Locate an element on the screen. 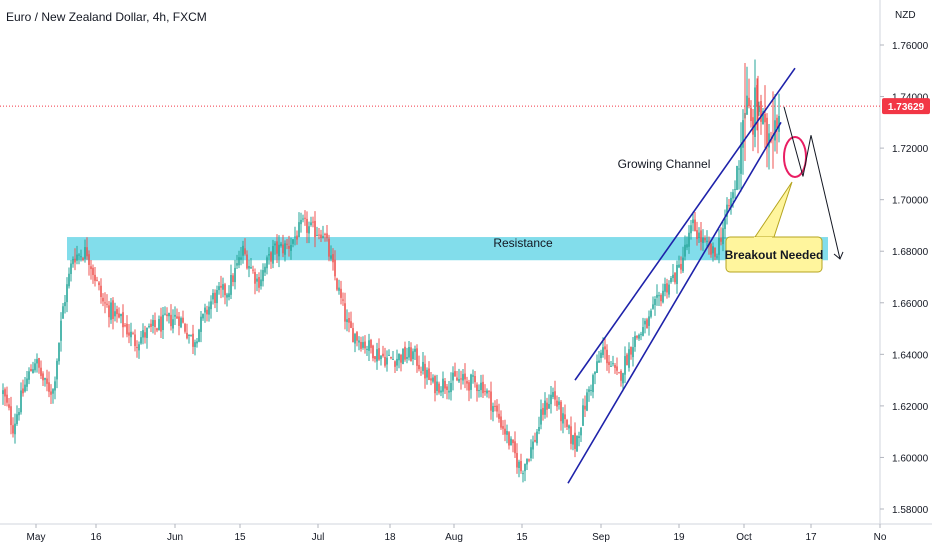 This screenshot has height=555, width=932. callout-pointer is located at coordinates (772, 211).